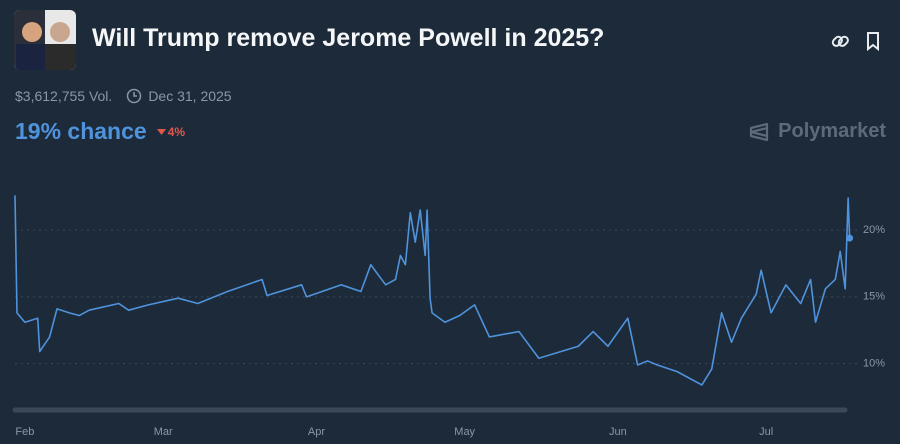 The width and height of the screenshot is (900, 444). I want to click on chance-row: 19% chance 4%, so click(100, 131).